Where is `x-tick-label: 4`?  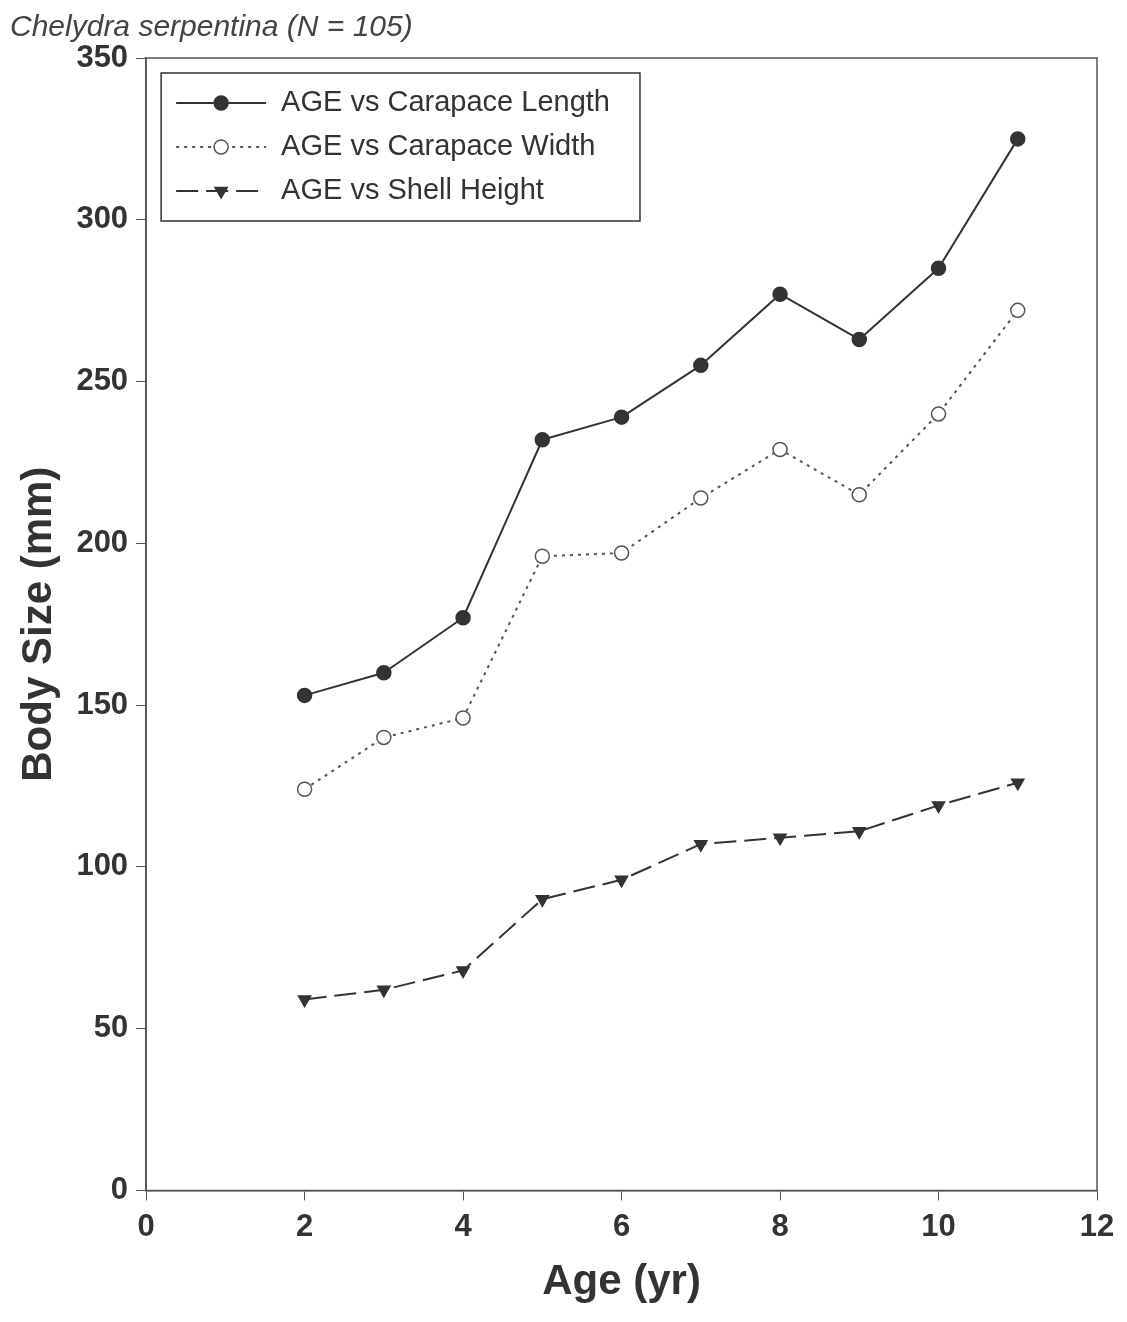 x-tick-label: 4 is located at coordinates (463, 1225).